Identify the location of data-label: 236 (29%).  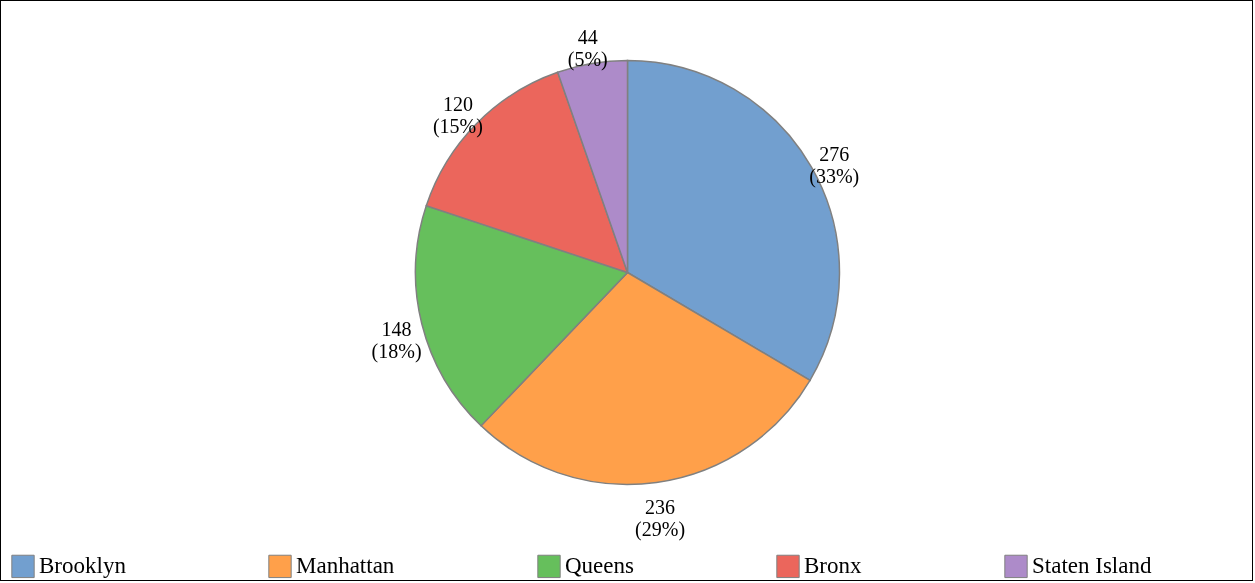
(660, 519).